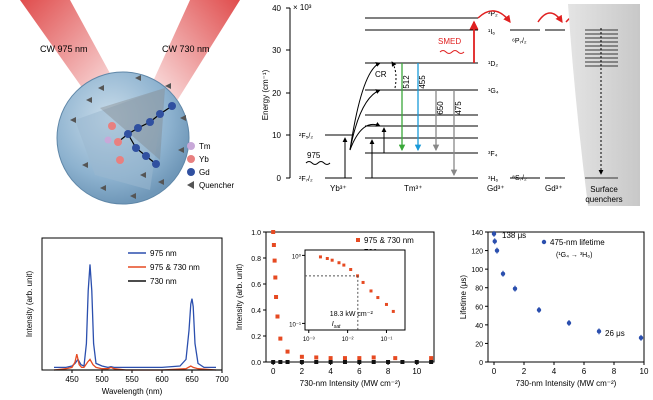  What do you see at coordinates (496, 188) in the screenshot?
I see `gd-label-1: Gd³⁺` at bounding box center [496, 188].